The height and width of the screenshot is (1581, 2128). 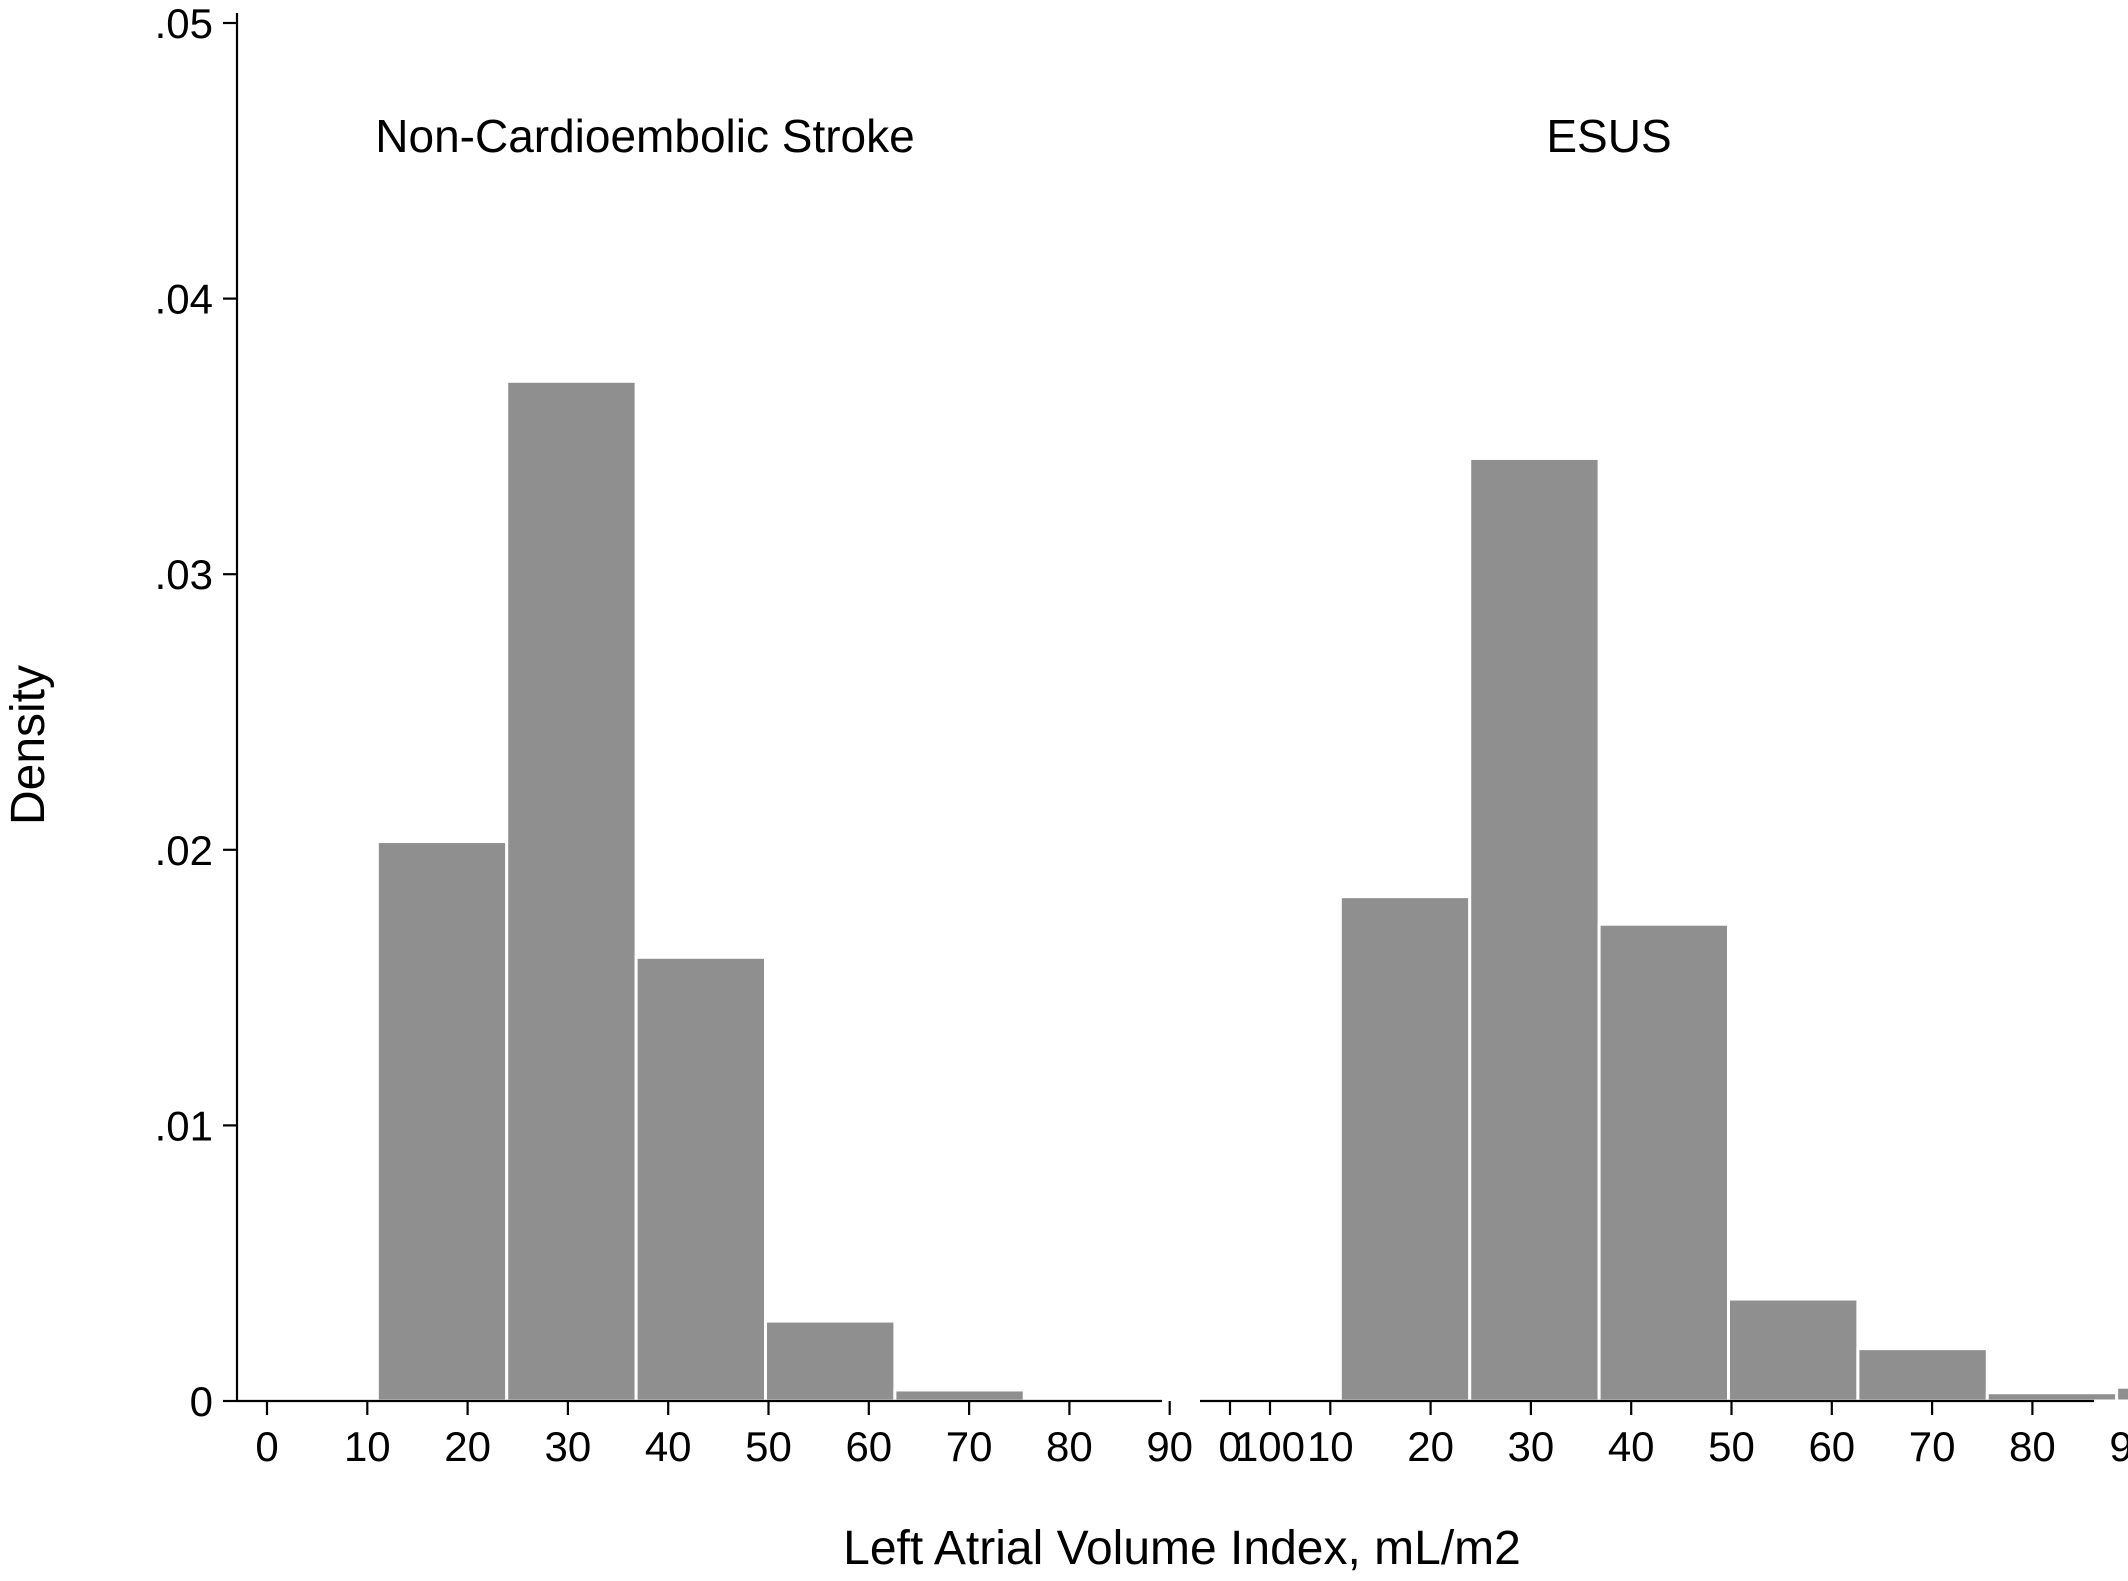 I want to click on panel-title: Non-Cardioembolic Stroke, so click(x=644, y=136).